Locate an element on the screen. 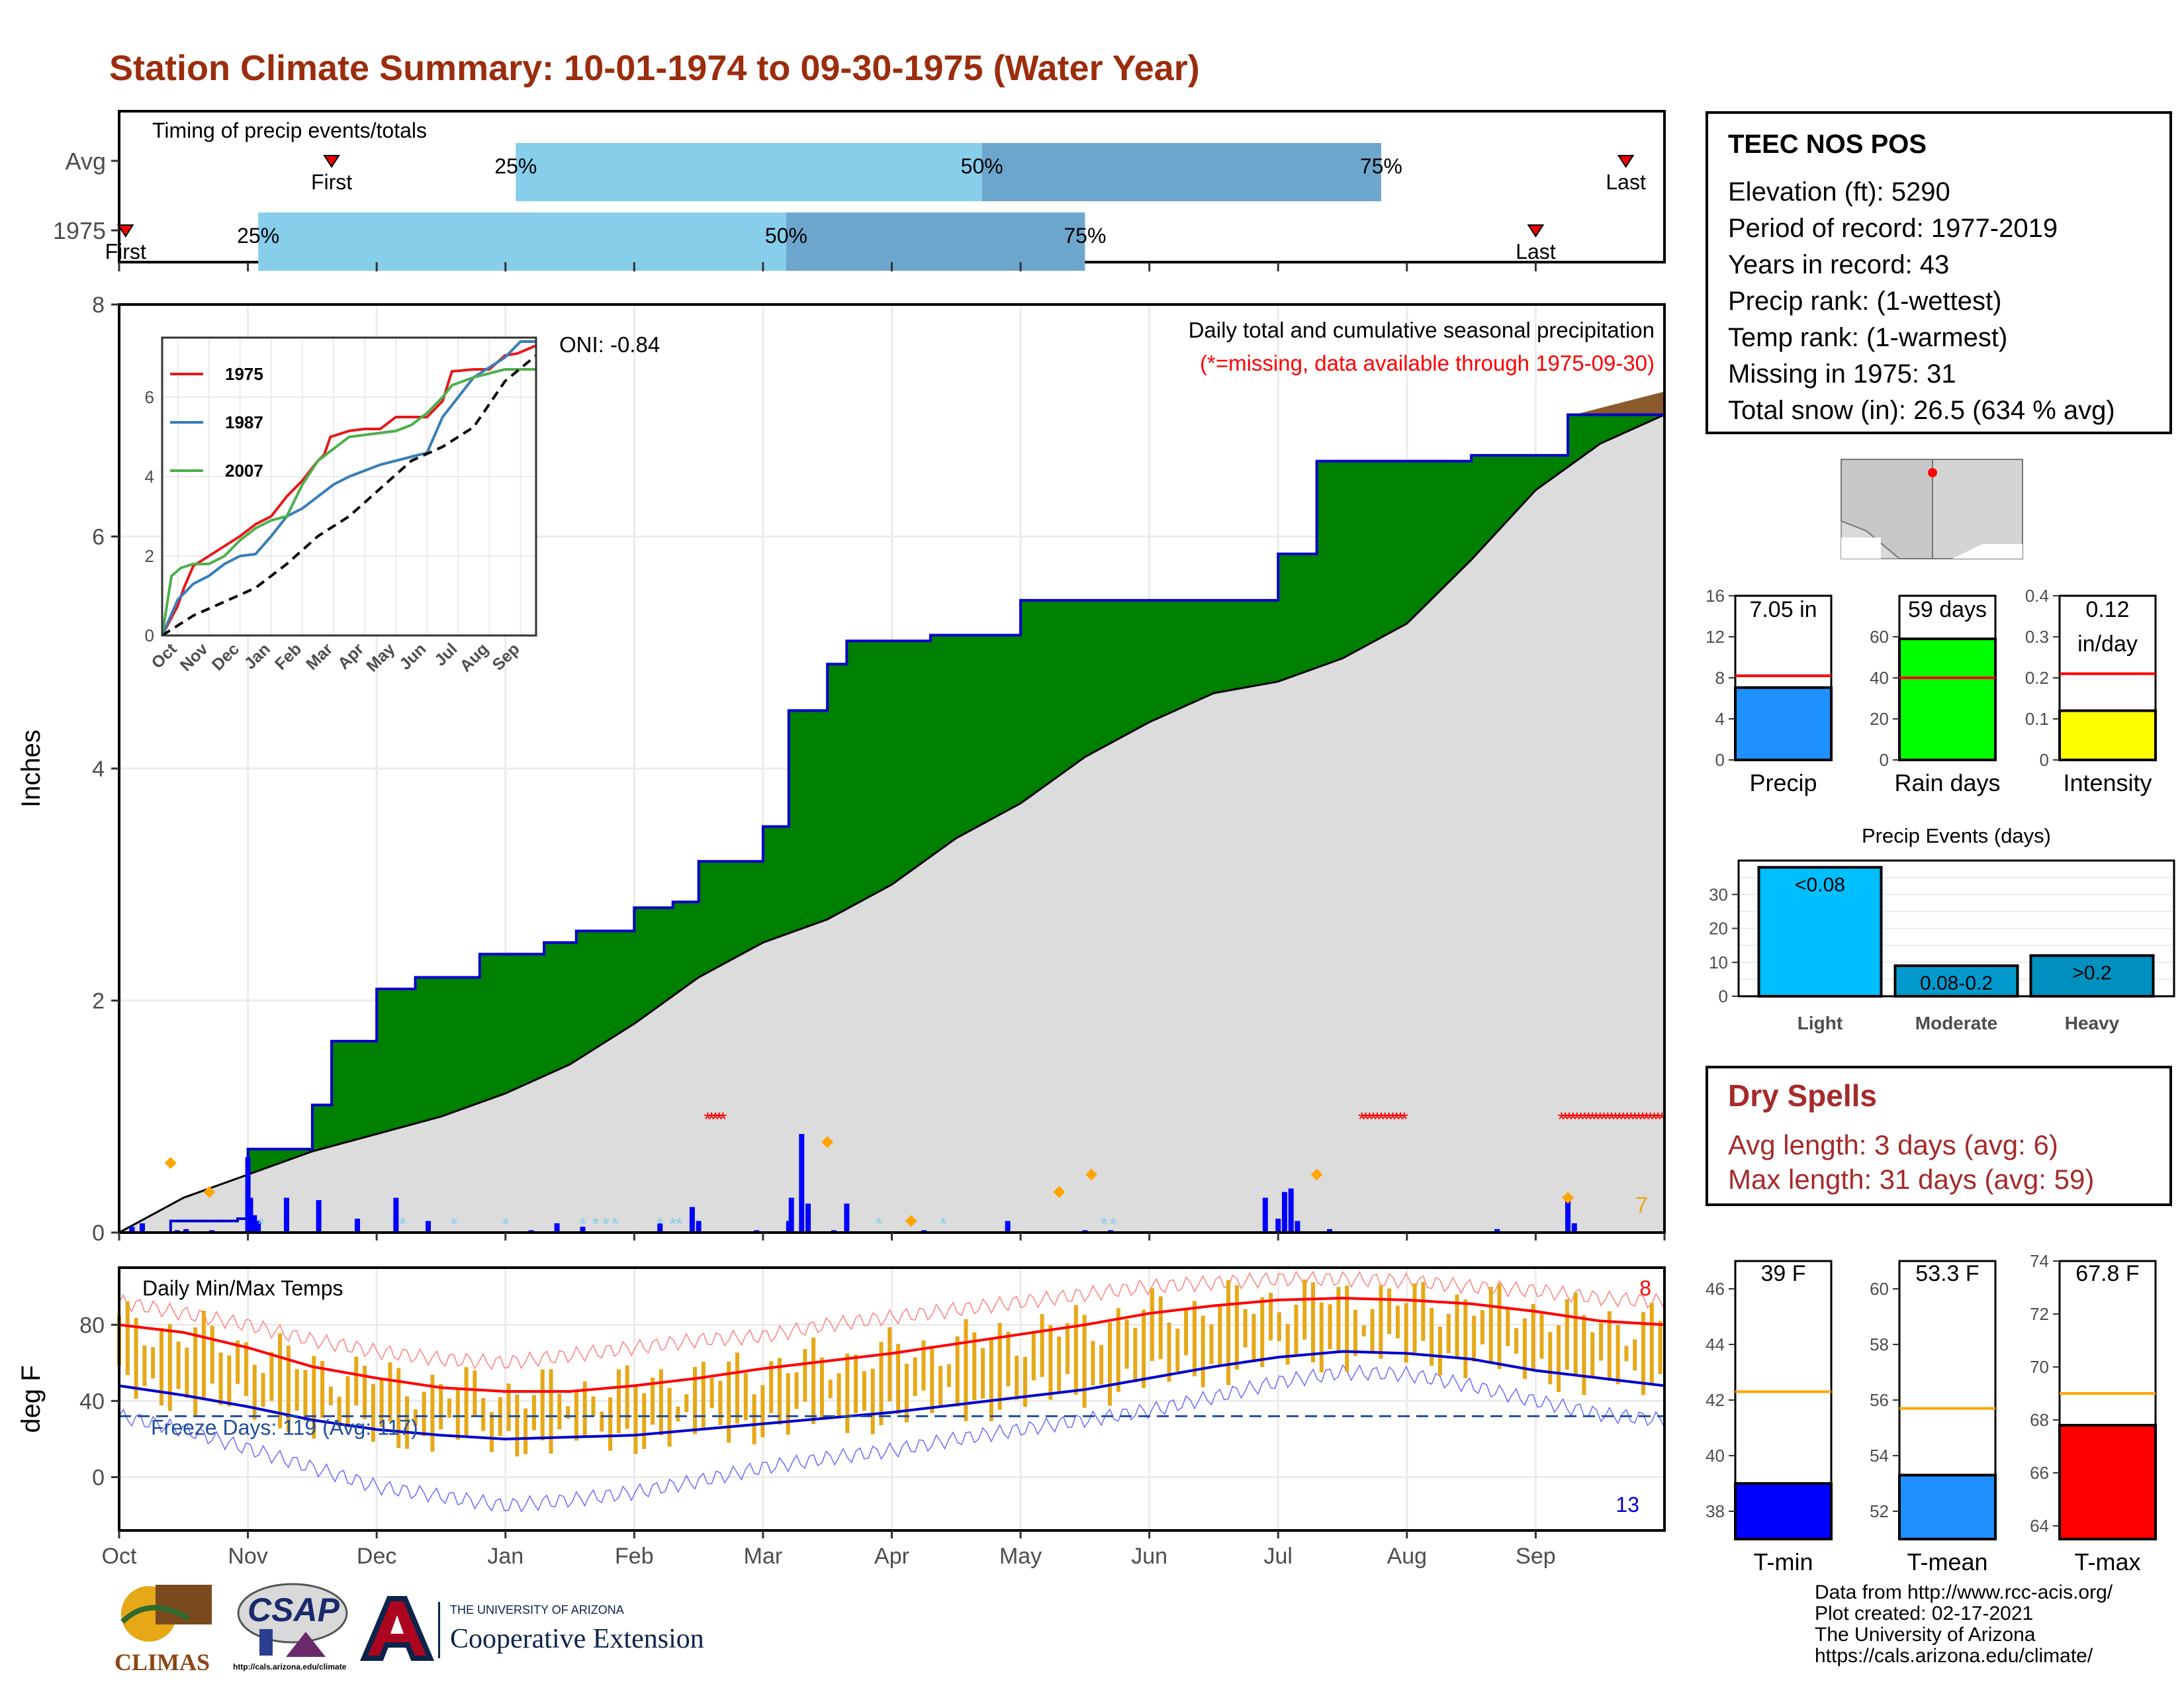 Image resolution: width=2184 pixels, height=1688 pixels. temp-x-tick-label: Aug is located at coordinates (1407, 1556).